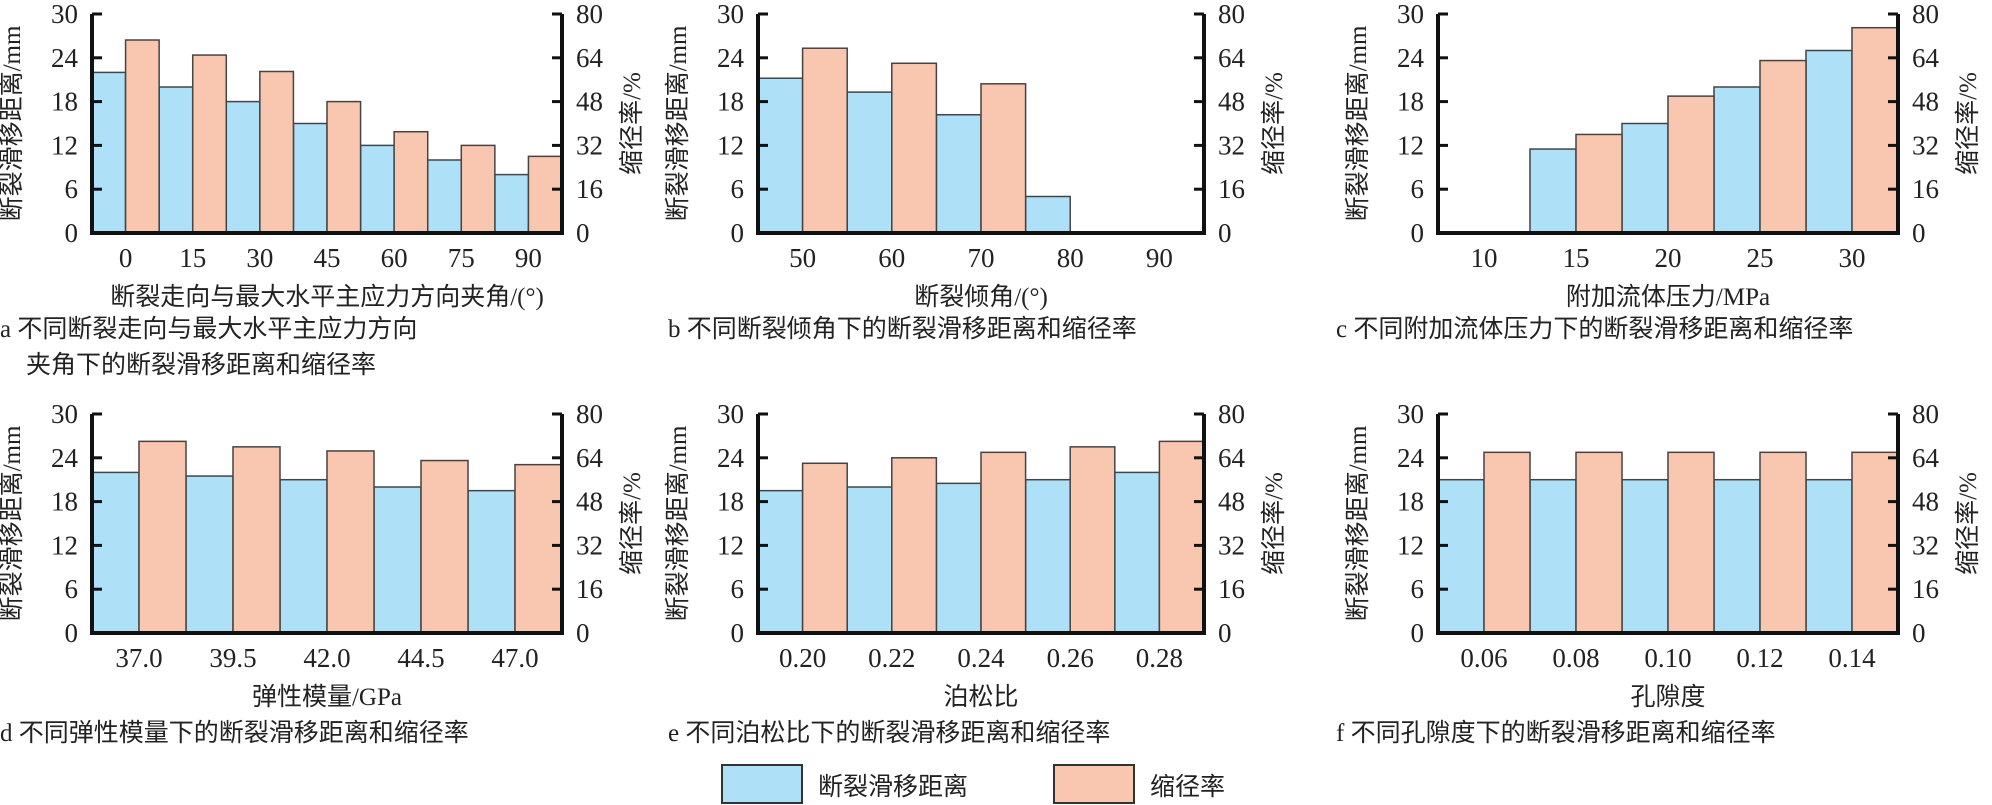  I want to click on slip-bar-44.5, so click(397, 560).